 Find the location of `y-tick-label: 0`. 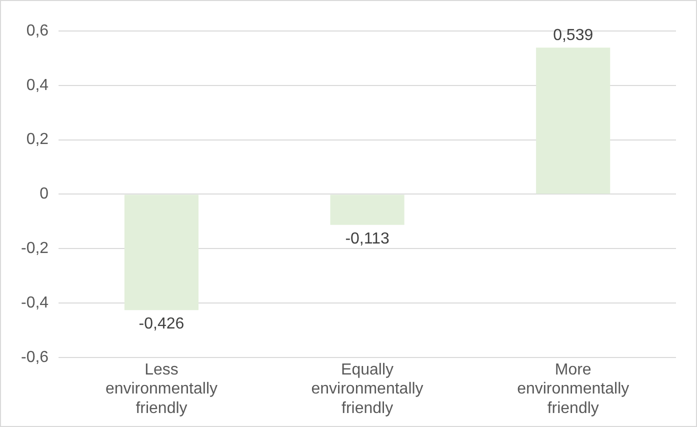

y-tick-label: 0 is located at coordinates (44, 194).